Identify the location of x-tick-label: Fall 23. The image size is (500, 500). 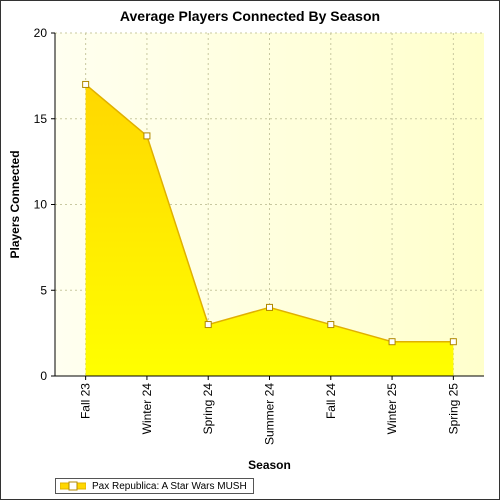
(86, 401).